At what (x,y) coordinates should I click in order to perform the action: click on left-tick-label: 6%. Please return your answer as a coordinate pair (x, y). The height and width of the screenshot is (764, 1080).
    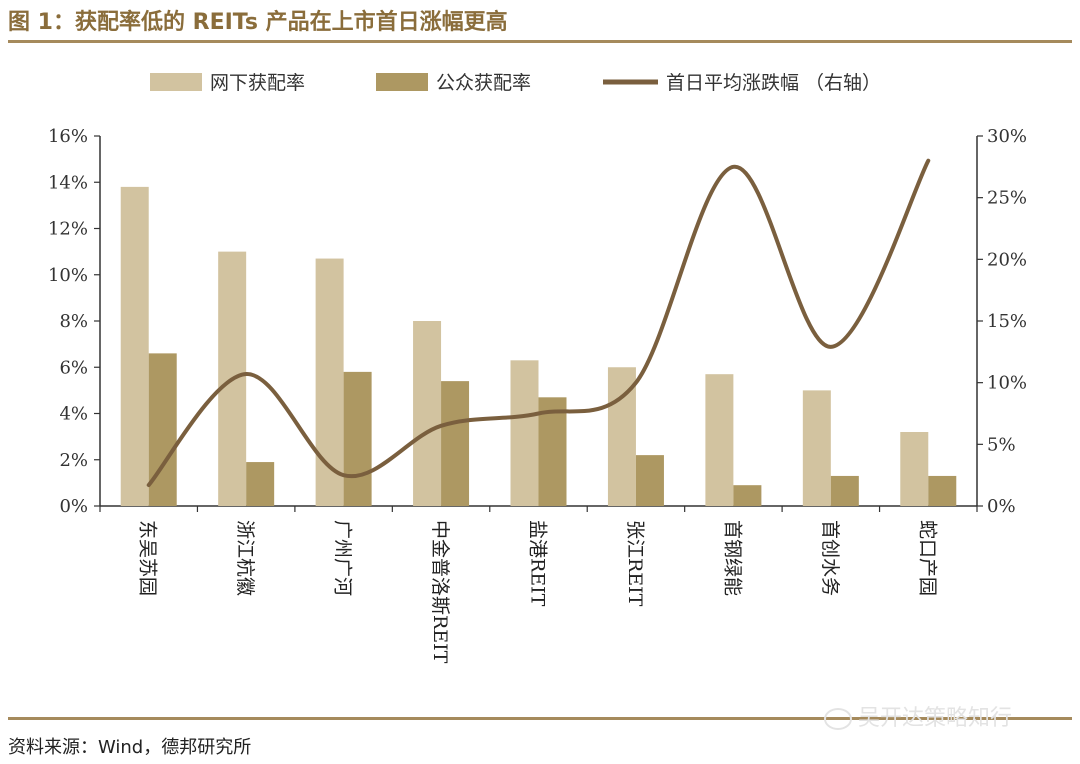
    Looking at the image, I should click on (73, 367).